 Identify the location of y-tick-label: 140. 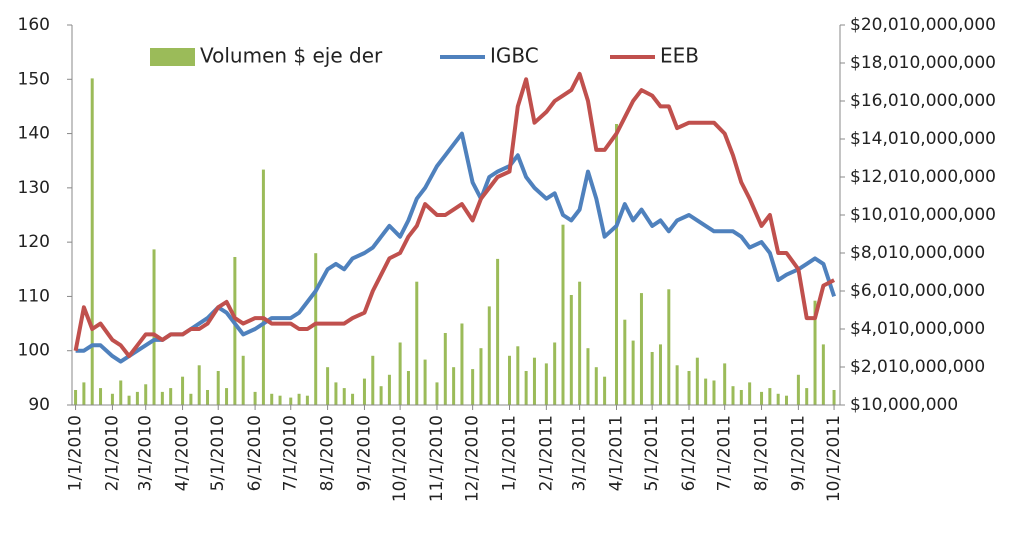
(34, 134).